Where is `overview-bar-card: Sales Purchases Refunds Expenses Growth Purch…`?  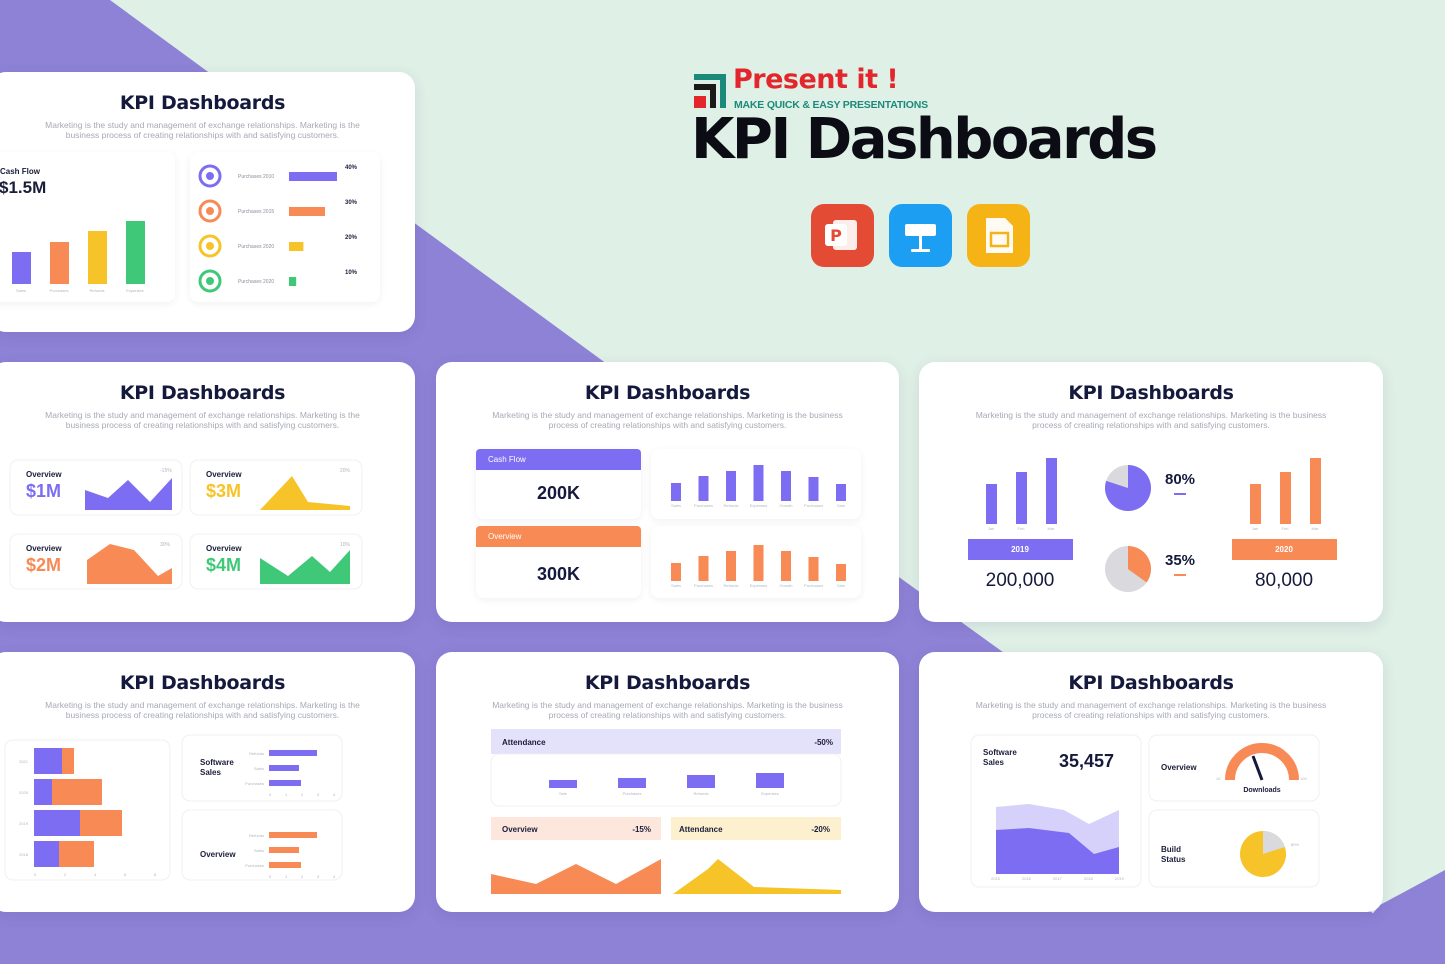 overview-bar-card: Sales Purchases Refunds Expenses Growth Purch… is located at coordinates (756, 562).